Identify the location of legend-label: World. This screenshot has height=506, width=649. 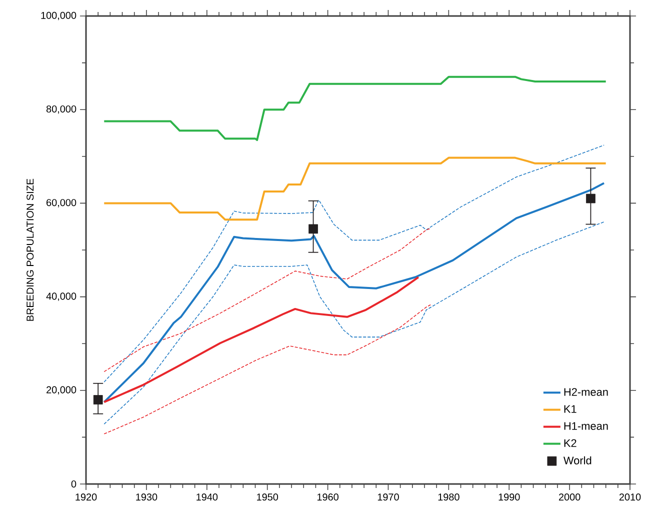
(577, 460).